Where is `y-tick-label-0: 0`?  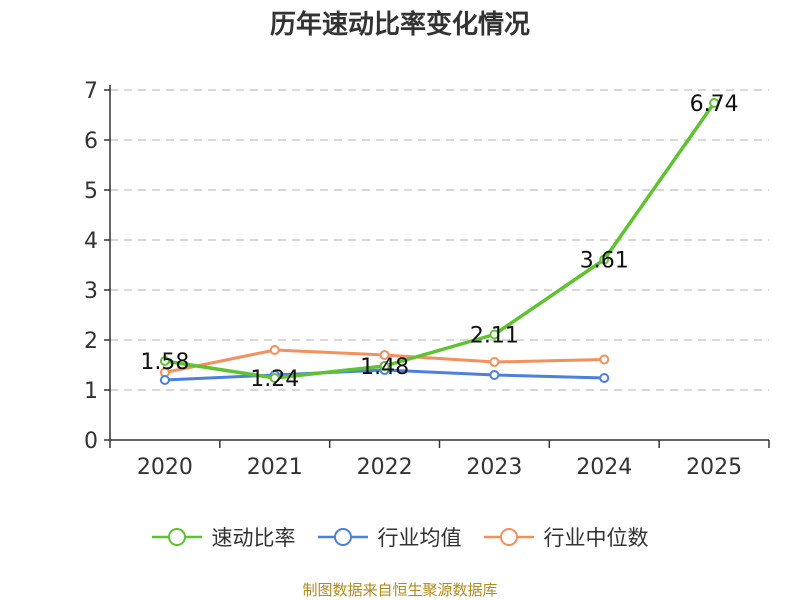 y-tick-label-0: 0 is located at coordinates (91, 441).